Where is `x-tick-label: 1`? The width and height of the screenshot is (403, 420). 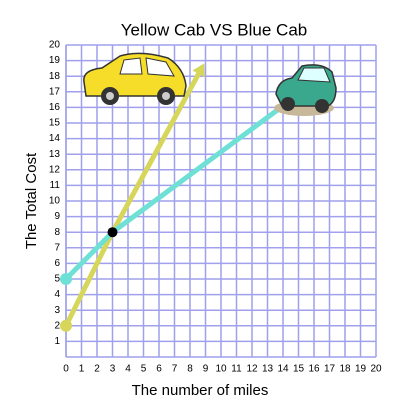
x-tick-label: 1 is located at coordinates (82, 369).